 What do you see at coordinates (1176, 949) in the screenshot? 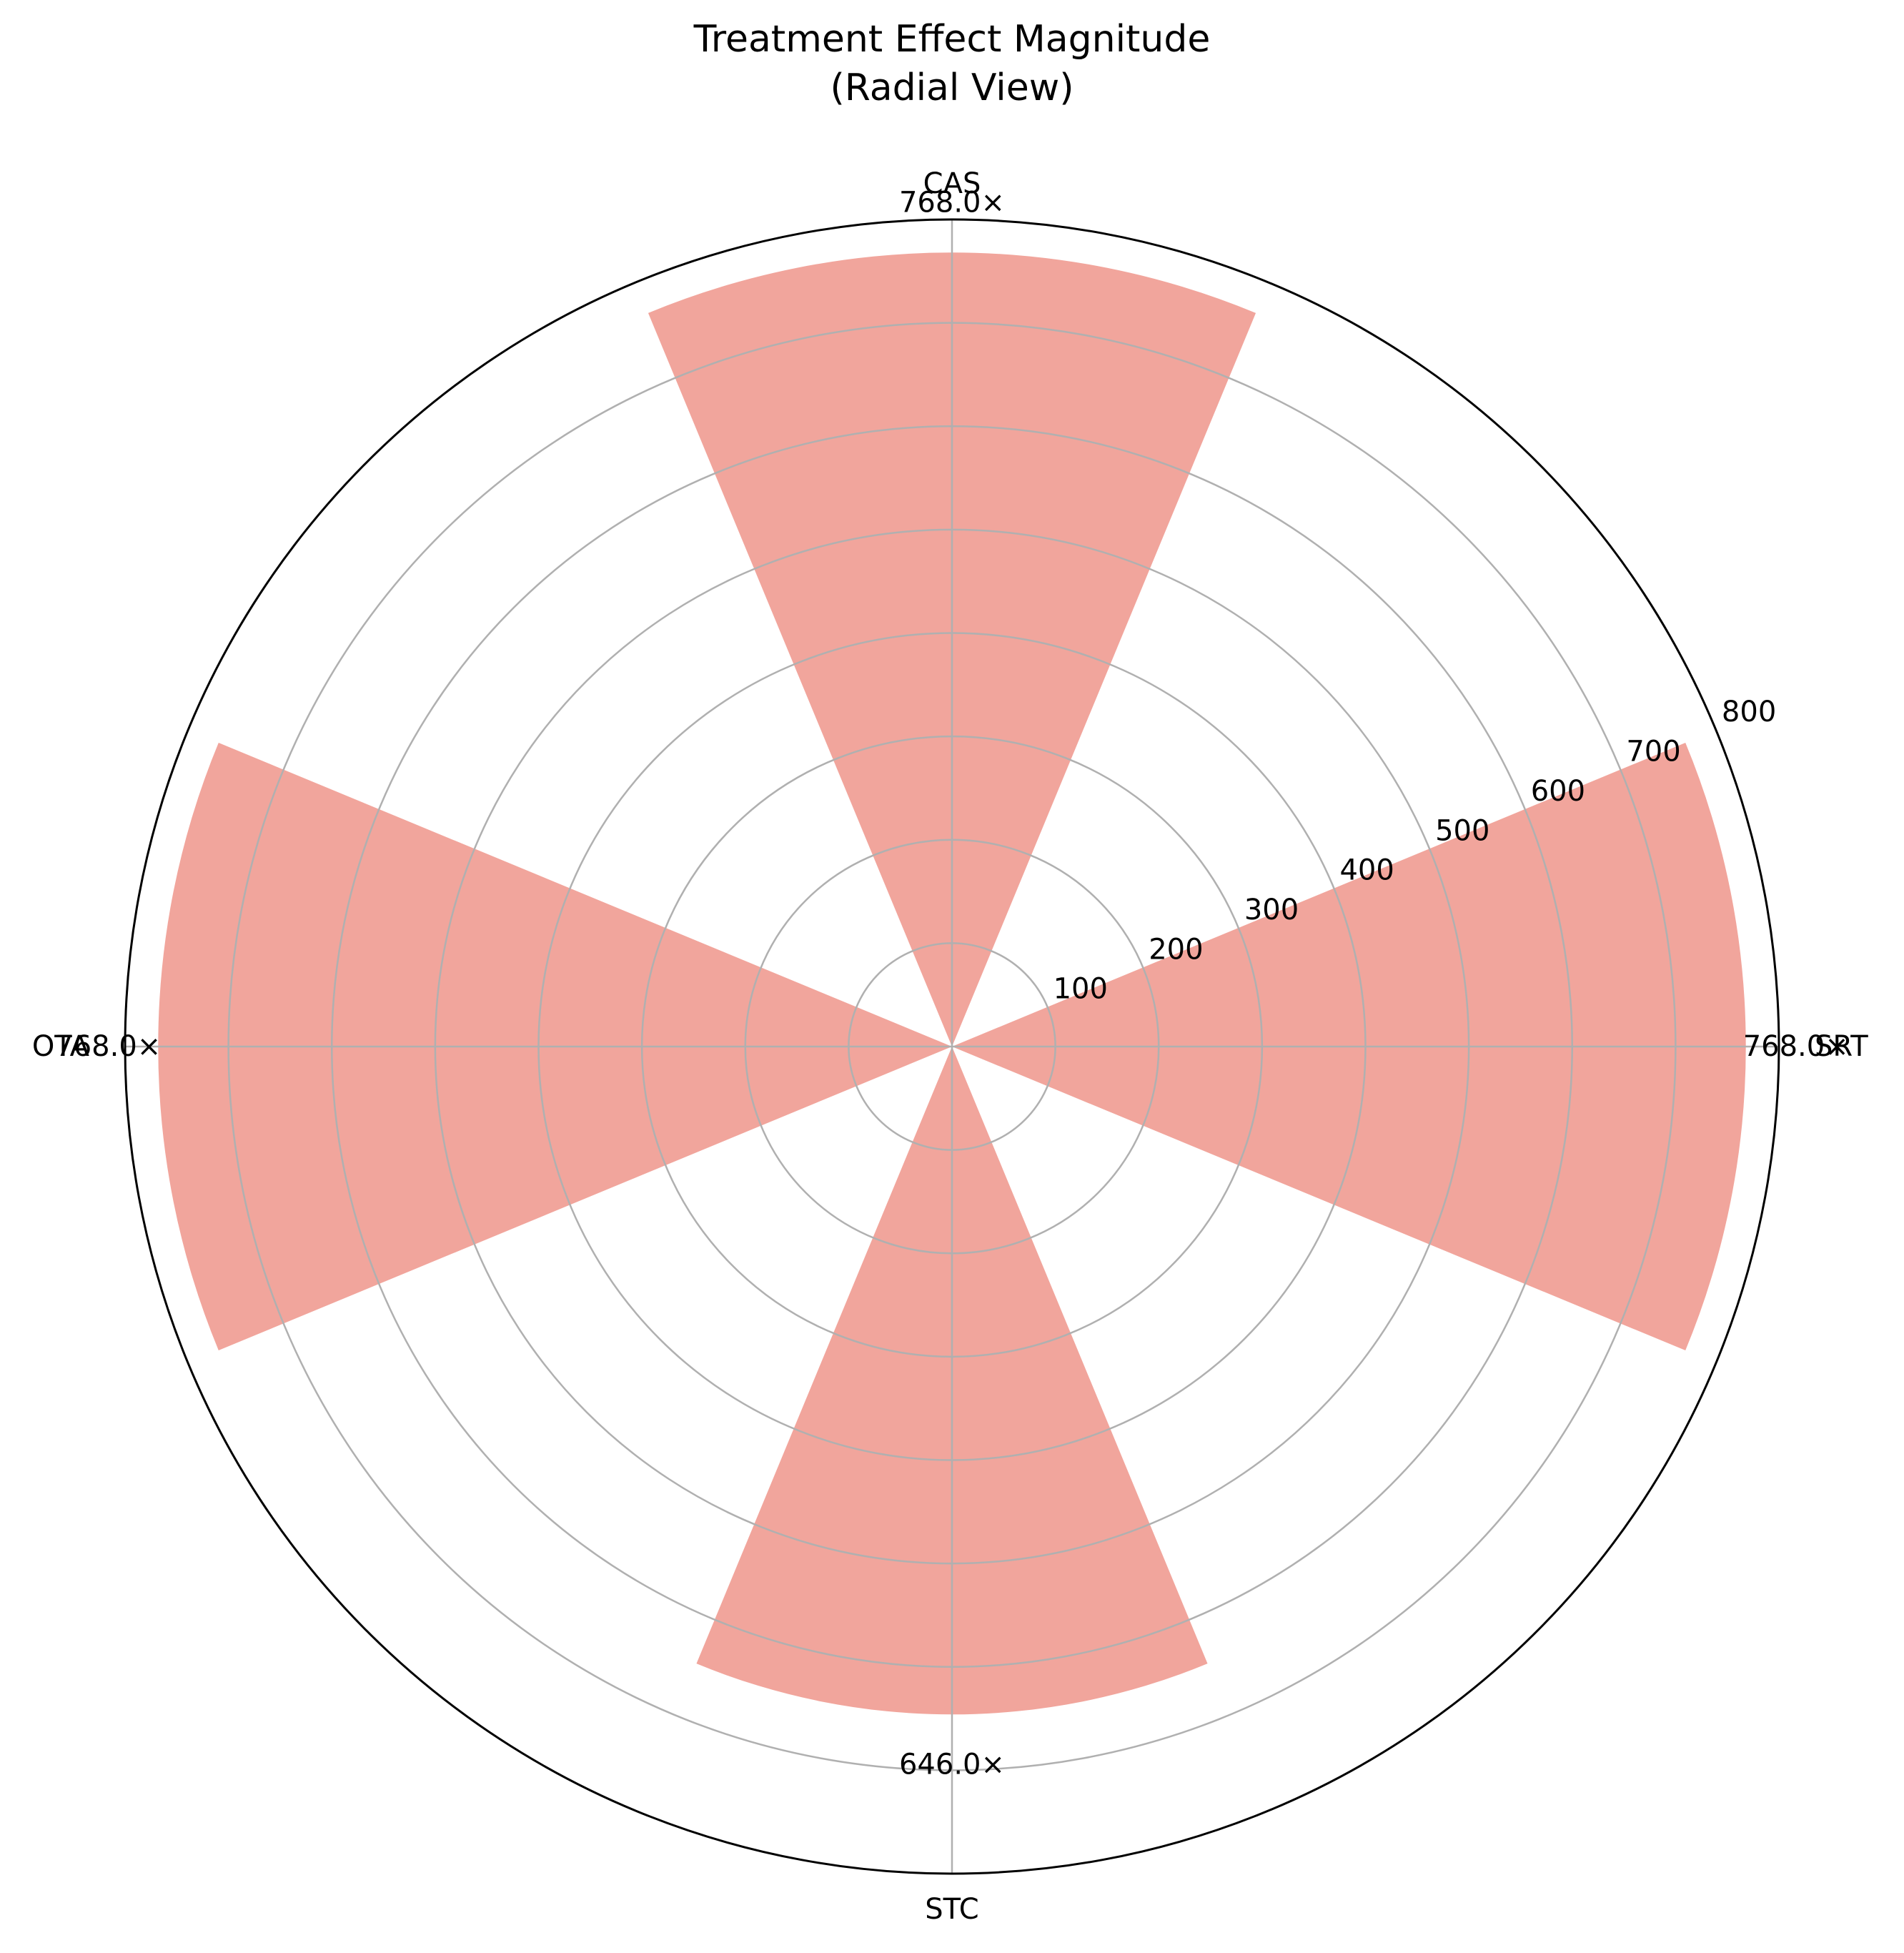
I see `r-tick-label: 200` at bounding box center [1176, 949].